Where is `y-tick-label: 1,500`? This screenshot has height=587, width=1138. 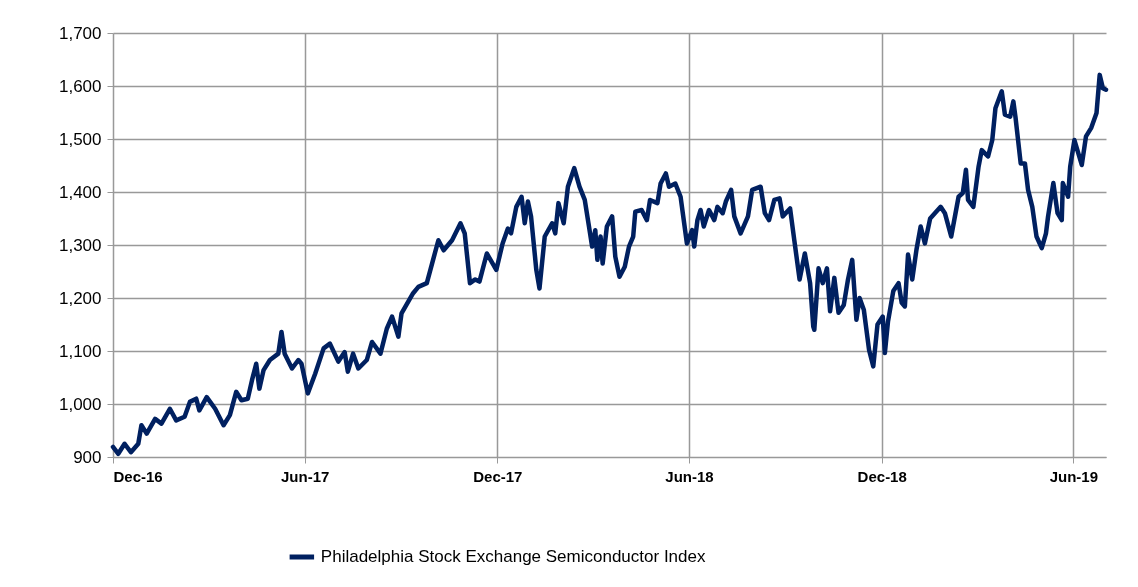
y-tick-label: 1,500 is located at coordinates (80, 139).